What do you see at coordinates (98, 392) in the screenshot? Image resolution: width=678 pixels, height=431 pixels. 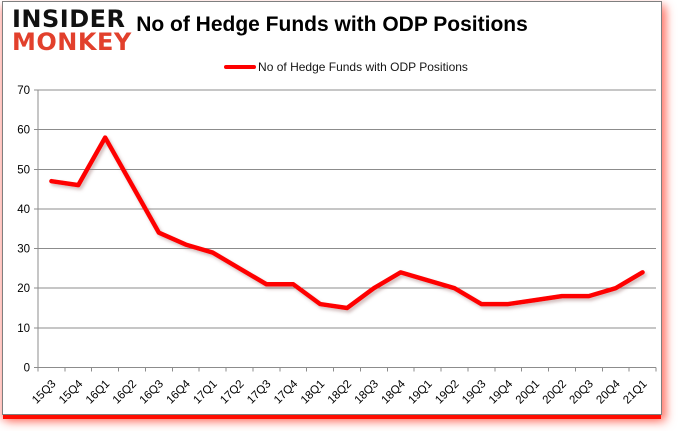 I see `x-tick-label: 16Q1` at bounding box center [98, 392].